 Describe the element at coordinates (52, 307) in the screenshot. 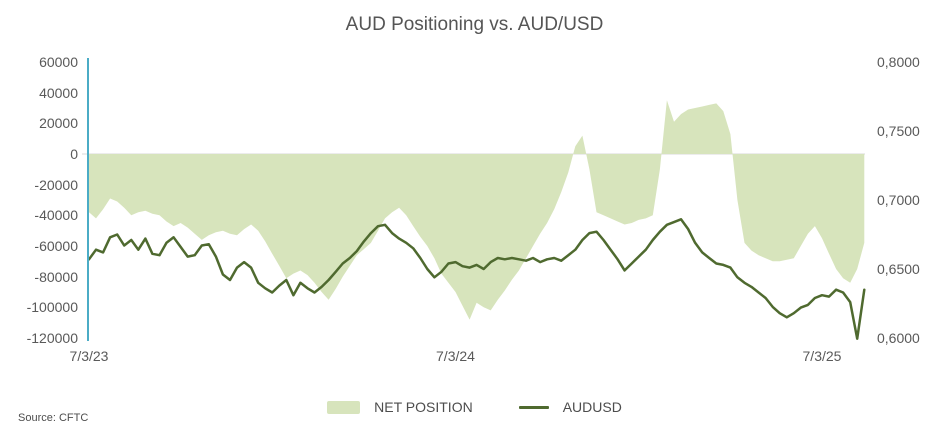

I see `y-axis-left-tick-label: -100000` at that location.